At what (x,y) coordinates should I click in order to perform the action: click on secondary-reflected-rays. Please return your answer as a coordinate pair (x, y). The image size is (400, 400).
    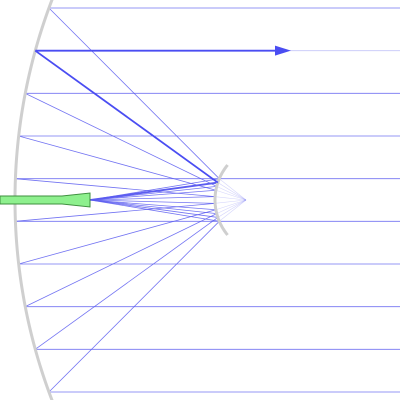
    Looking at the image, I should click on (154, 200).